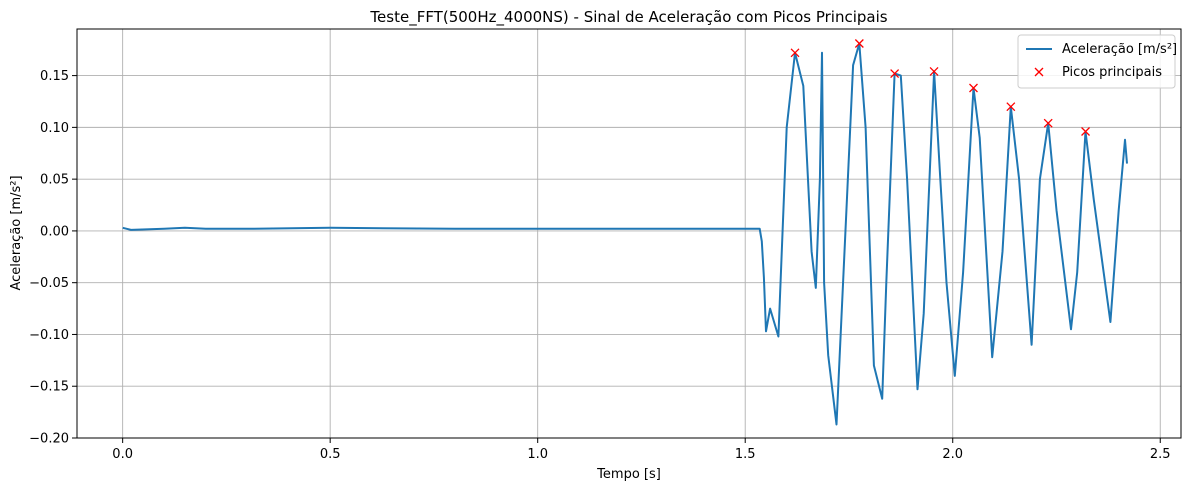  What do you see at coordinates (122, 454) in the screenshot?
I see `x-tick-label: 0.0` at bounding box center [122, 454].